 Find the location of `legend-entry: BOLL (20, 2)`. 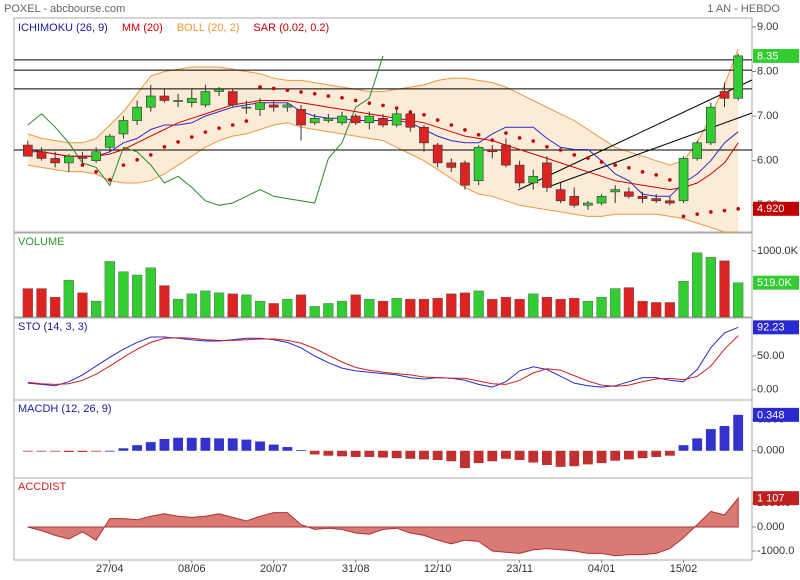

legend-entry: BOLL (20, 2) is located at coordinates (208, 28).